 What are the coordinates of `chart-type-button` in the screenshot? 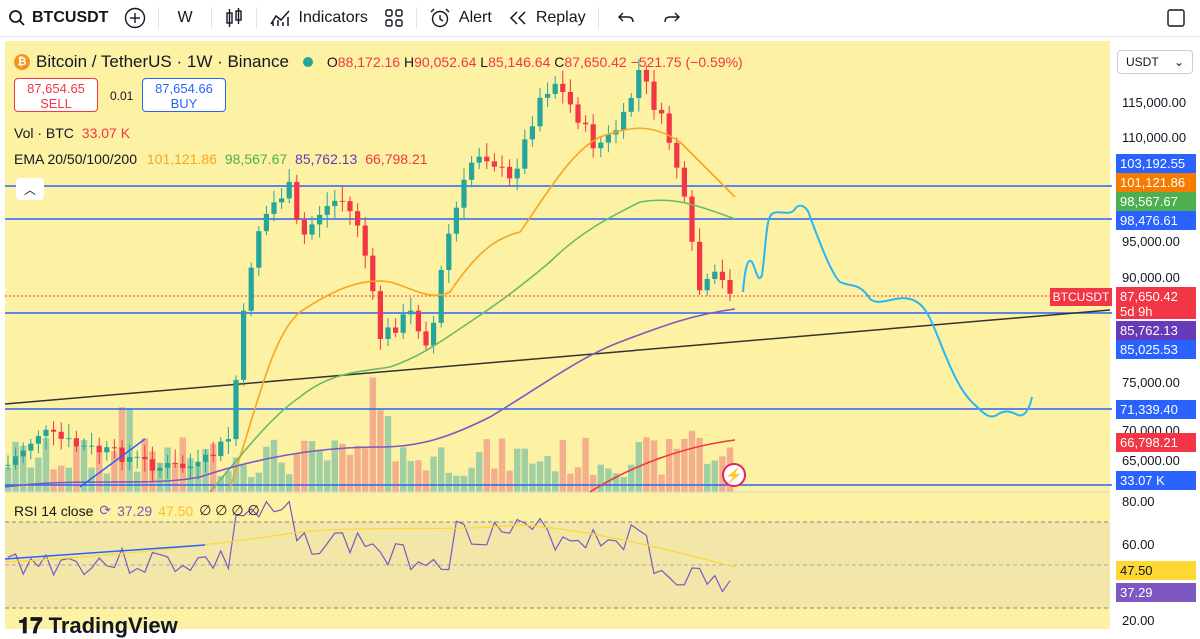 It's located at (234, 18).